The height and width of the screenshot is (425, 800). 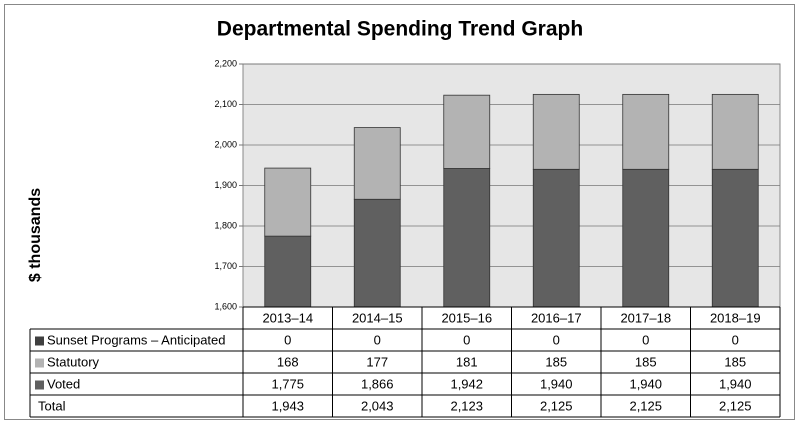 I want to click on x-tick-label: 2015–16, so click(x=466, y=317).